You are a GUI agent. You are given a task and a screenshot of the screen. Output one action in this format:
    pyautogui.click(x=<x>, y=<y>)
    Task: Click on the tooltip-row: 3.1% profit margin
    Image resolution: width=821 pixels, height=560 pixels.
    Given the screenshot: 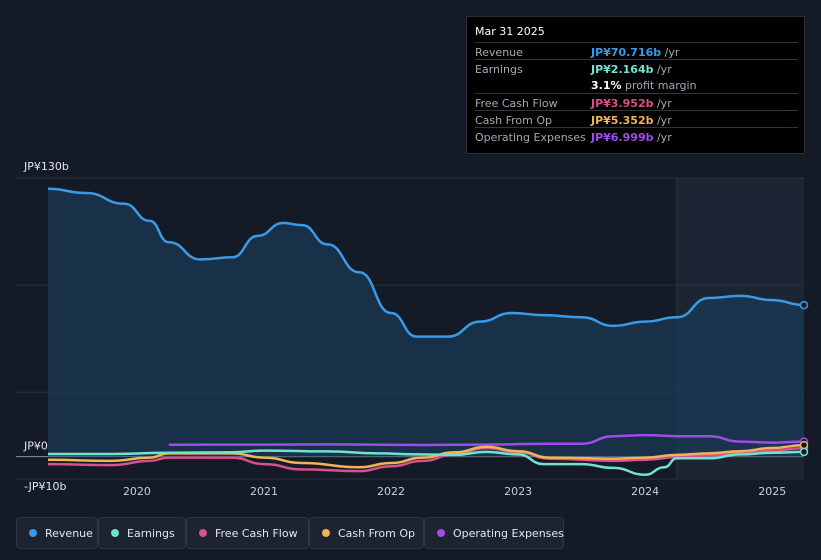 What is the action you would take?
    pyautogui.click(x=636, y=84)
    